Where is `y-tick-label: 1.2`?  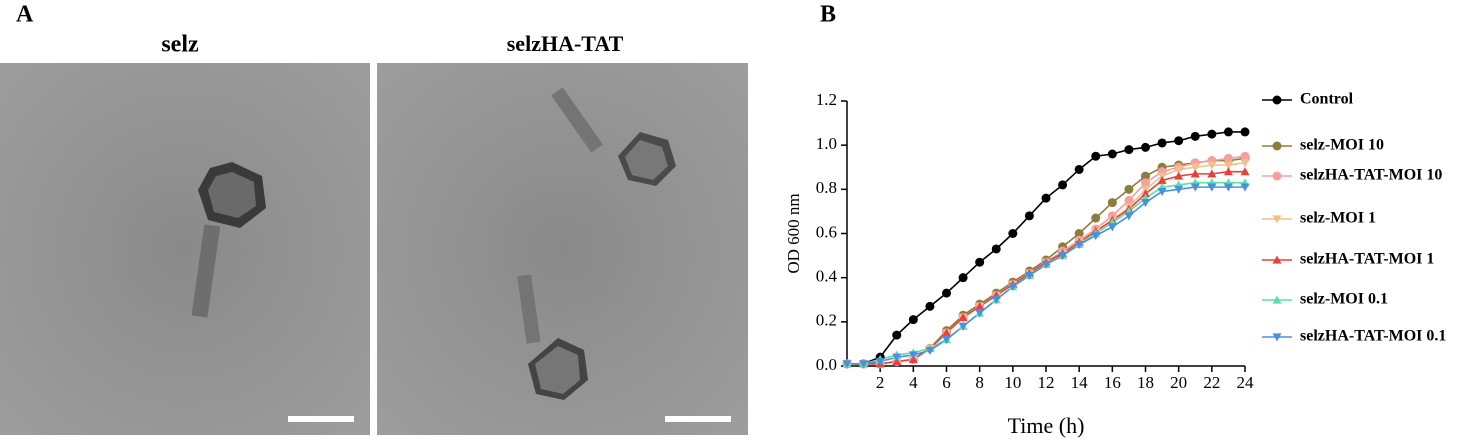 y-tick-label: 1.2 is located at coordinates (826, 99).